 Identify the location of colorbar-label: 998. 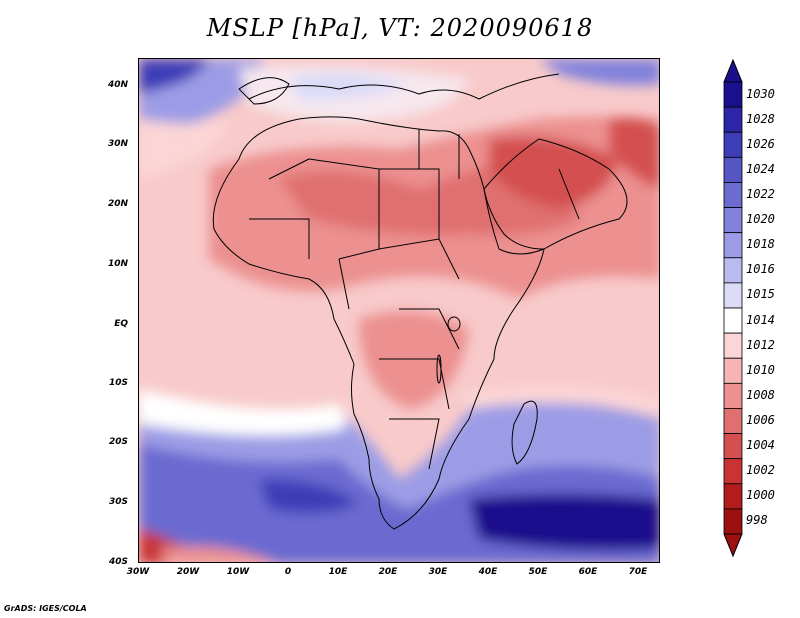
(757, 520).